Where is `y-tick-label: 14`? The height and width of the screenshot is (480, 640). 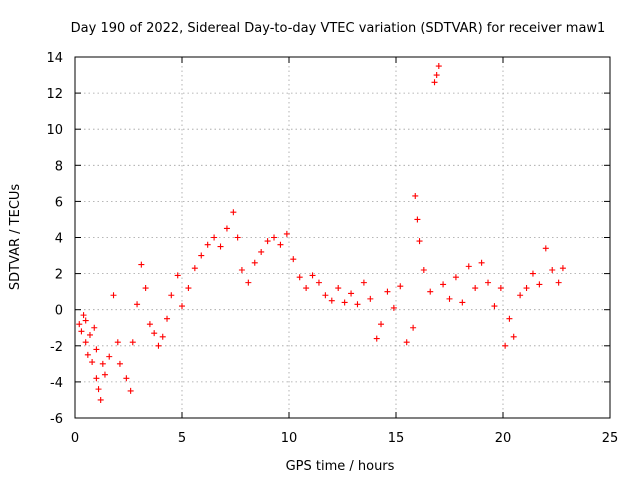
y-tick-label: 14 is located at coordinates (54, 58).